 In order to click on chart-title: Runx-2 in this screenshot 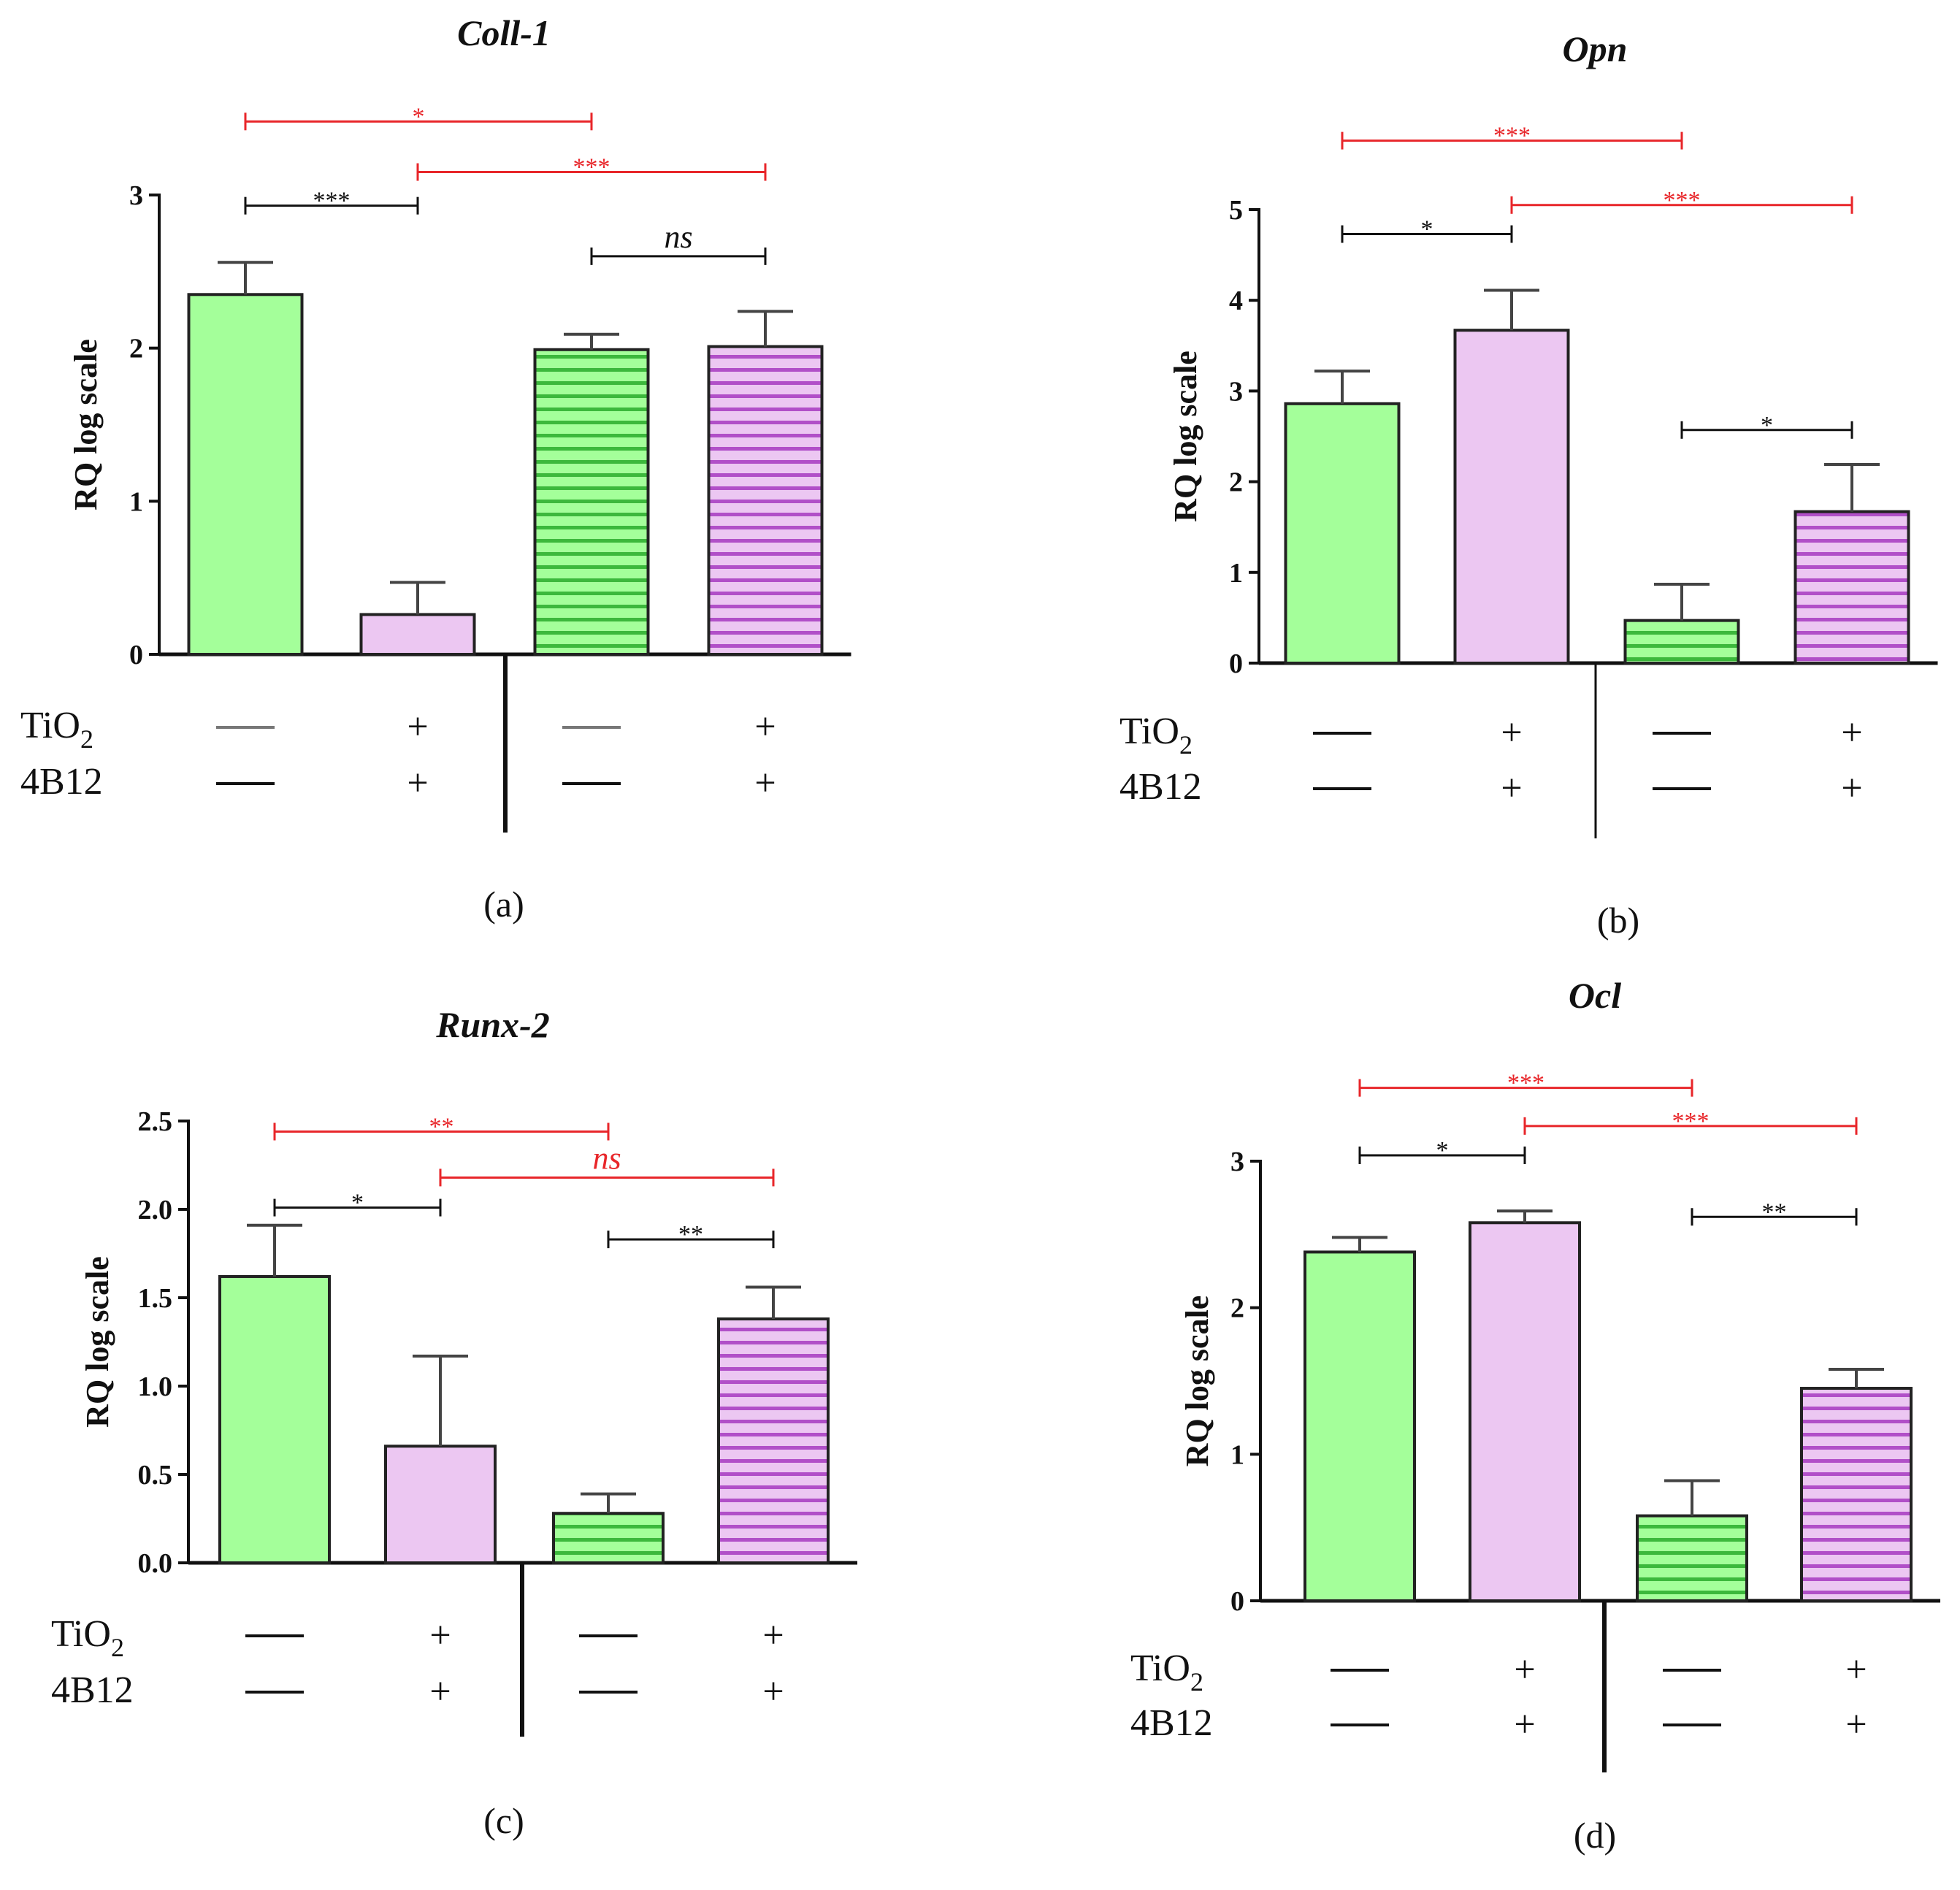, I will do `click(492, 1024)`.